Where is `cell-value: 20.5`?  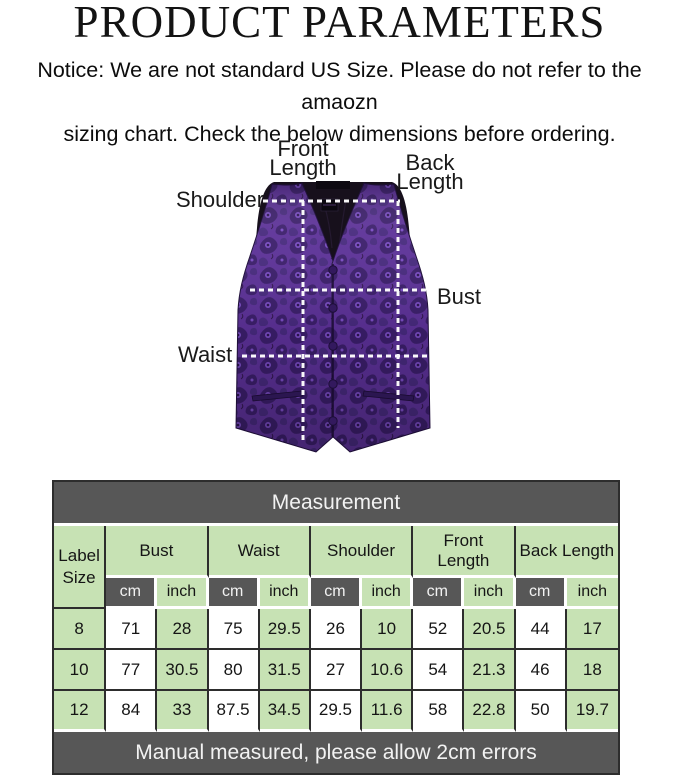
cell-value: 20.5 is located at coordinates (490, 629).